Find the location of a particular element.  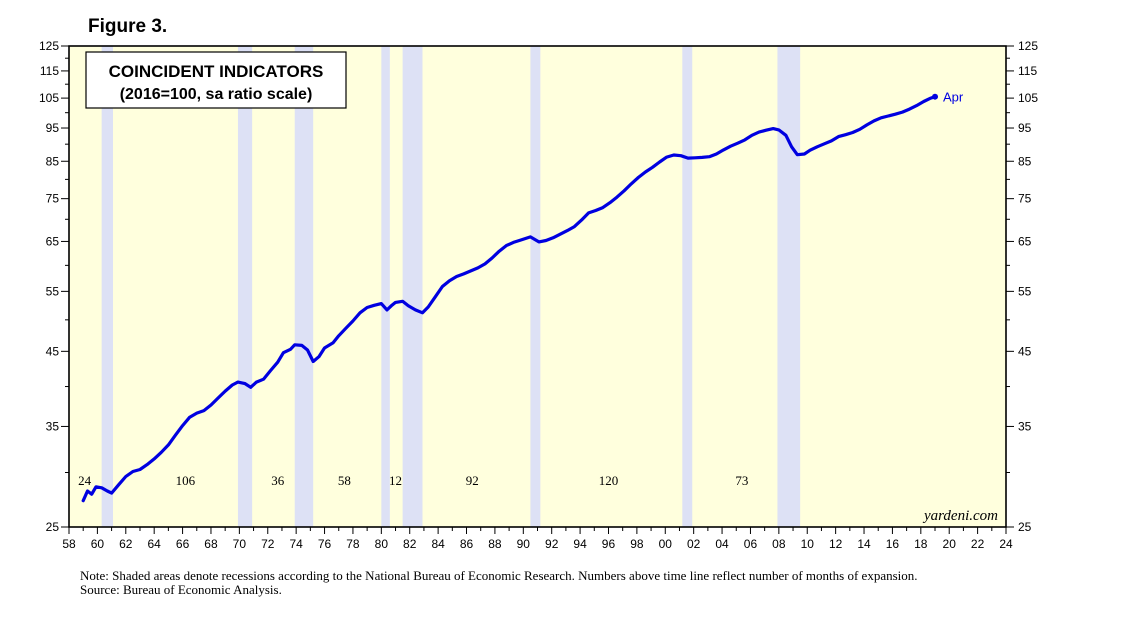

watermark: yardeni.com is located at coordinates (960, 516).